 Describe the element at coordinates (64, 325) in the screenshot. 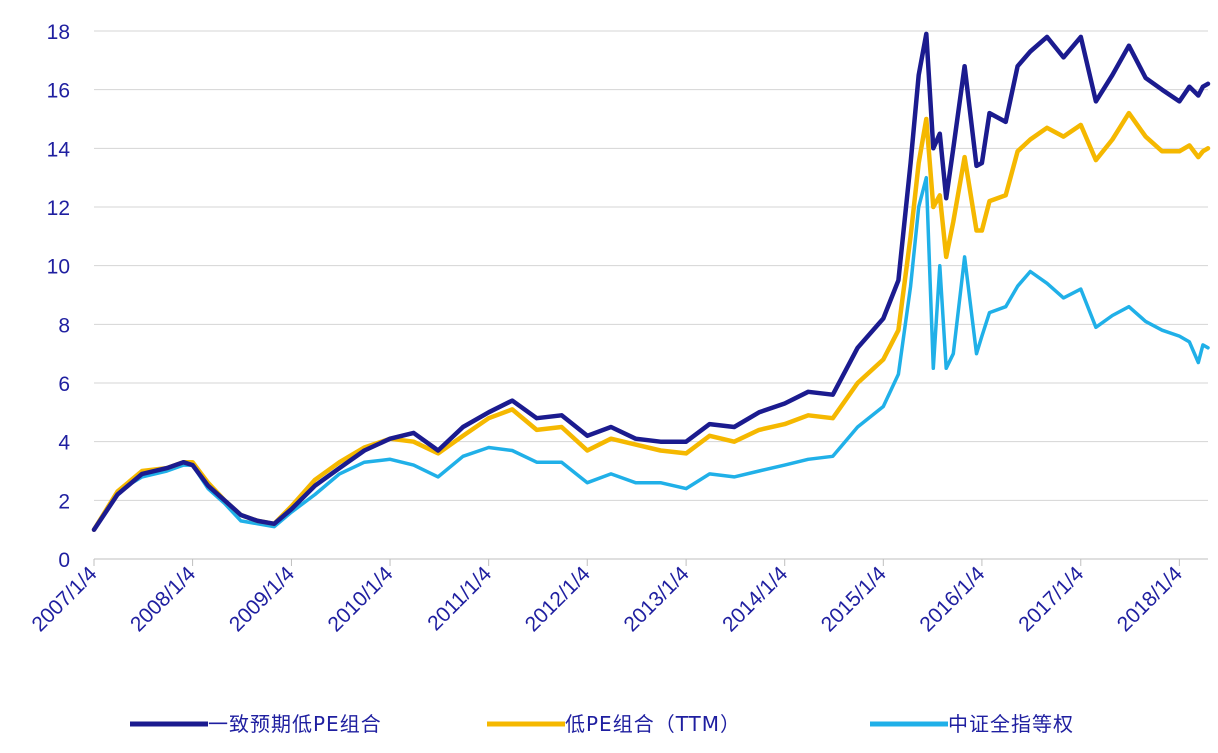

I see `y-tick-label: 8` at that location.